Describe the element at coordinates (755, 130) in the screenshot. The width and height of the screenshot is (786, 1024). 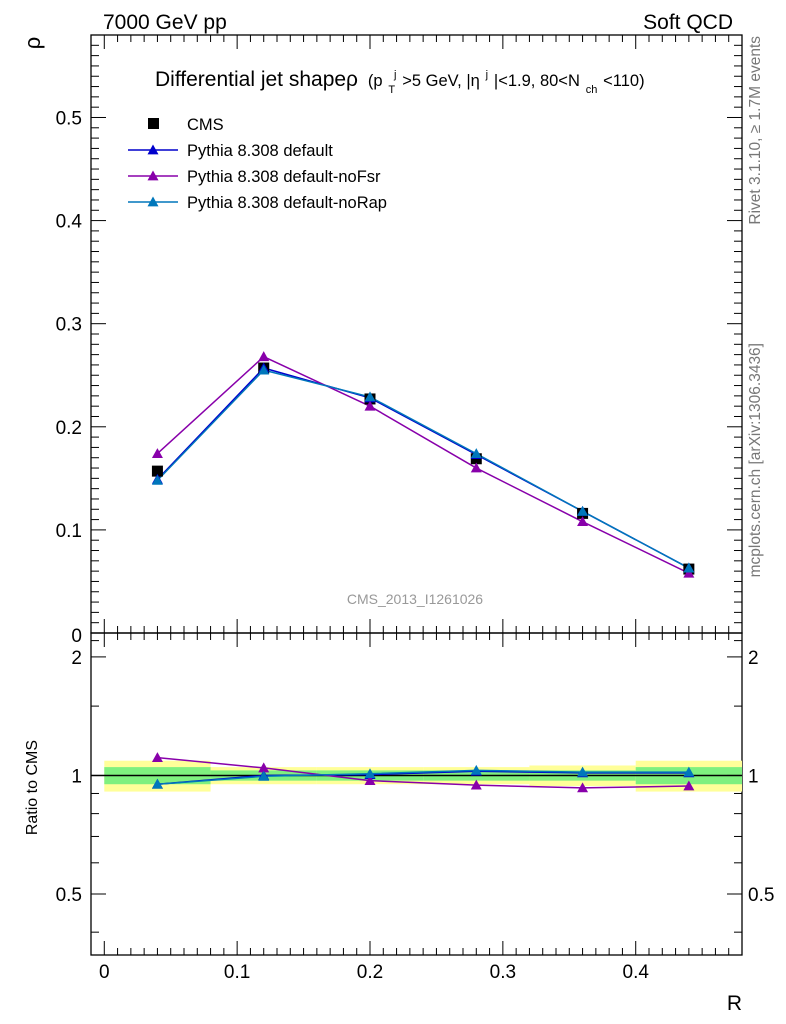
I see `rivet-label: Rivet 3.1.10, ≥ 1.7M events` at that location.